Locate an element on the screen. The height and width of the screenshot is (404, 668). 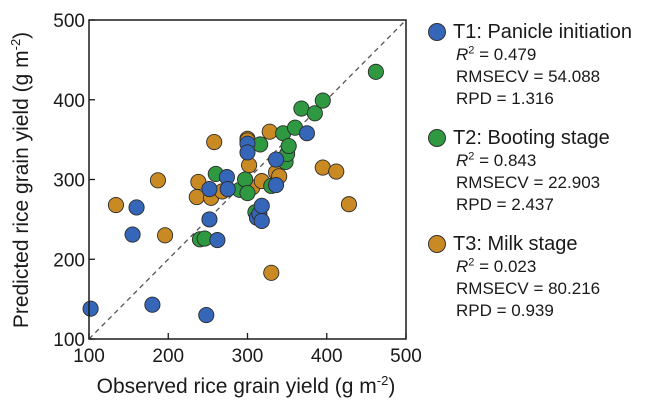
legend-marker-t2 is located at coordinates (437, 138).